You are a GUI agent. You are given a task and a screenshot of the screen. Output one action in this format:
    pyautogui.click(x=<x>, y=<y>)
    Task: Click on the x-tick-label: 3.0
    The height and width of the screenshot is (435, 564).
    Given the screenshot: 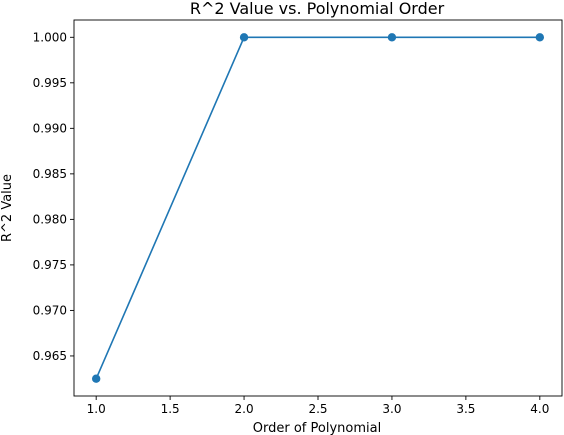 What is the action you would take?
    pyautogui.click(x=391, y=409)
    